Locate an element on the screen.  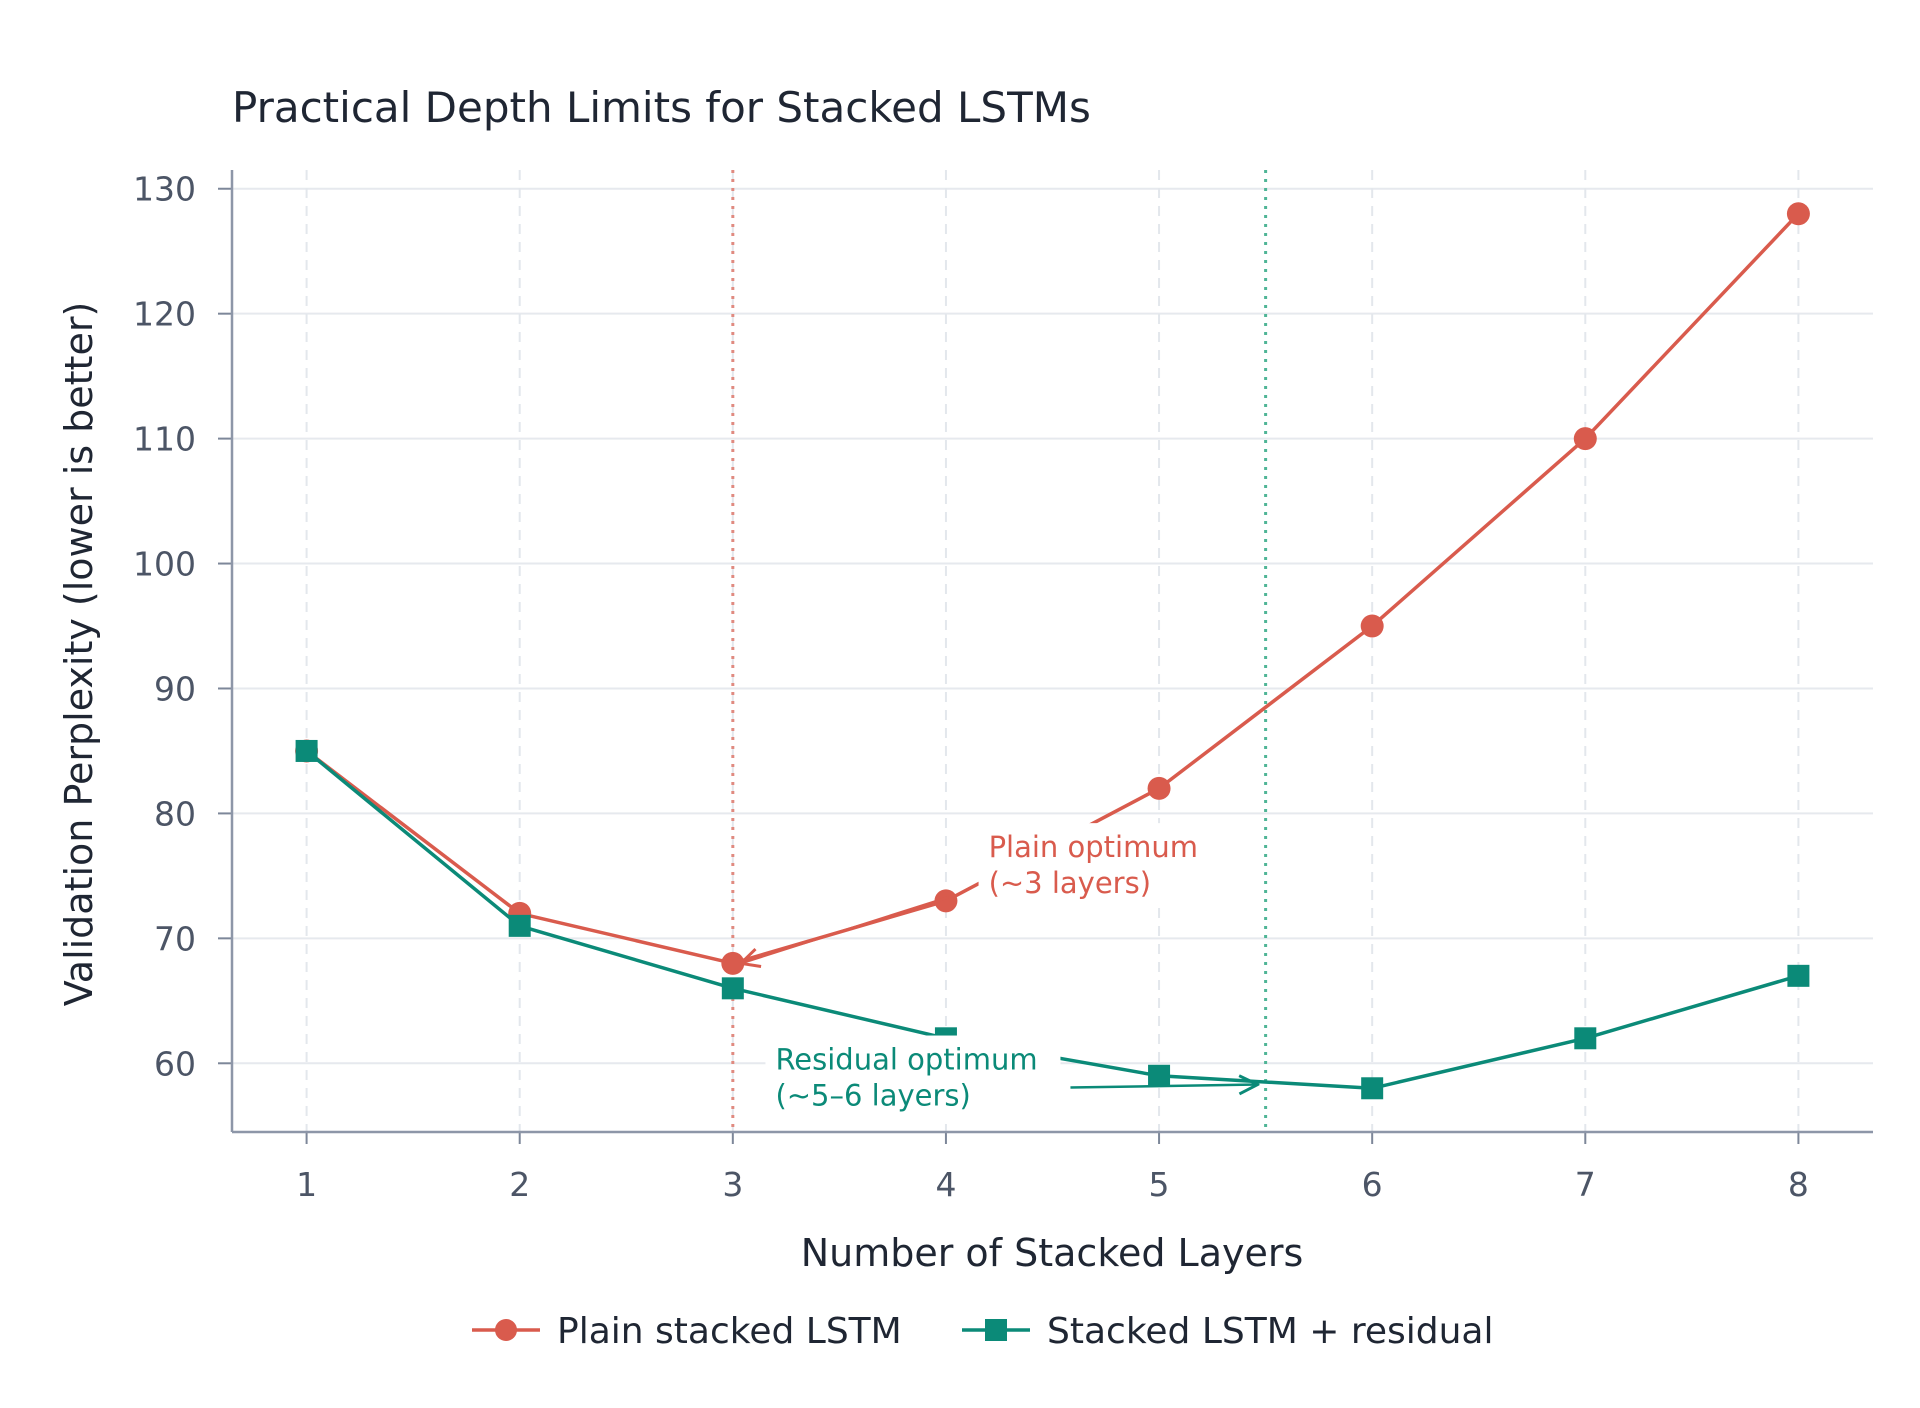
annotation-text-line1: Plain optimum is located at coordinates (1093, 847).